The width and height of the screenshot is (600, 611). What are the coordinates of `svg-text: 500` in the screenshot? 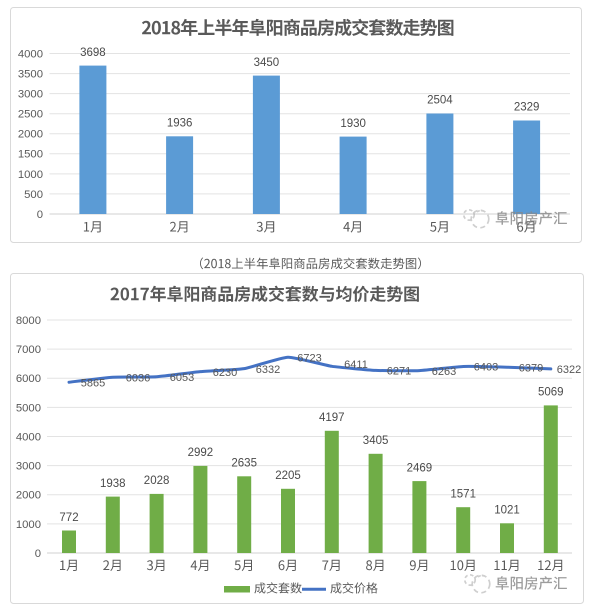 It's located at (33, 195).